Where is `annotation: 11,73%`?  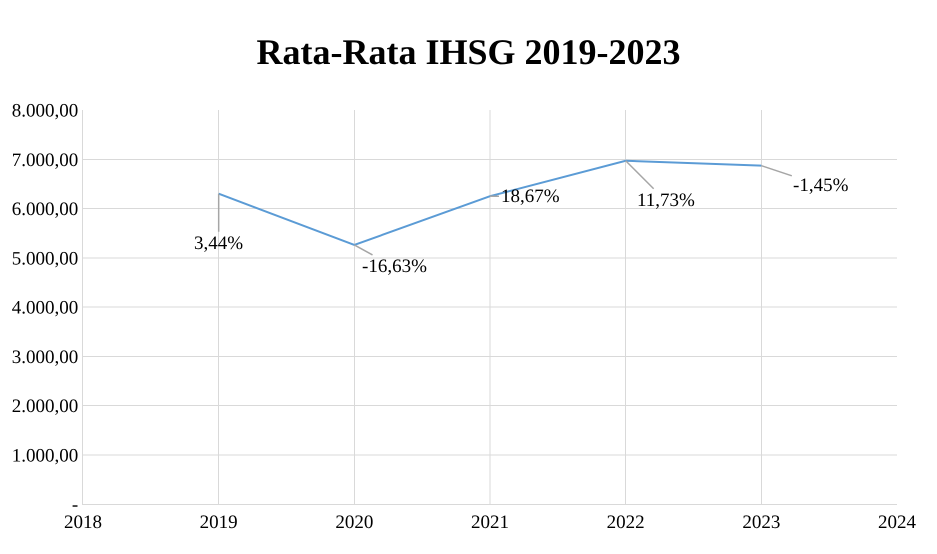 annotation: 11,73% is located at coordinates (666, 200).